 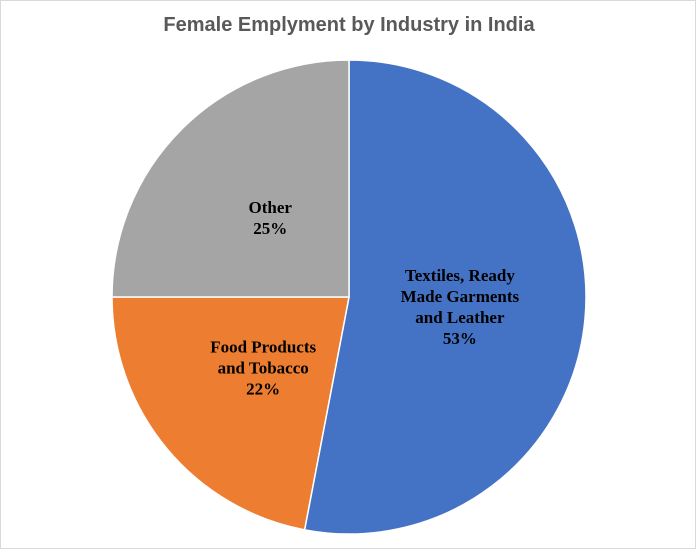 I want to click on value-label: 53%, so click(x=459, y=339).